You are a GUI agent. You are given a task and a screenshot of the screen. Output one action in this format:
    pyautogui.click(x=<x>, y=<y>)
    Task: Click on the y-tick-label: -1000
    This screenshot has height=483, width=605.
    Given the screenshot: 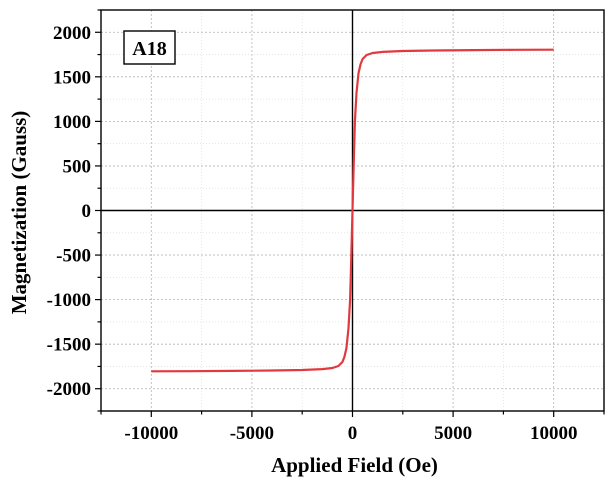 What is the action you would take?
    pyautogui.click(x=69, y=300)
    